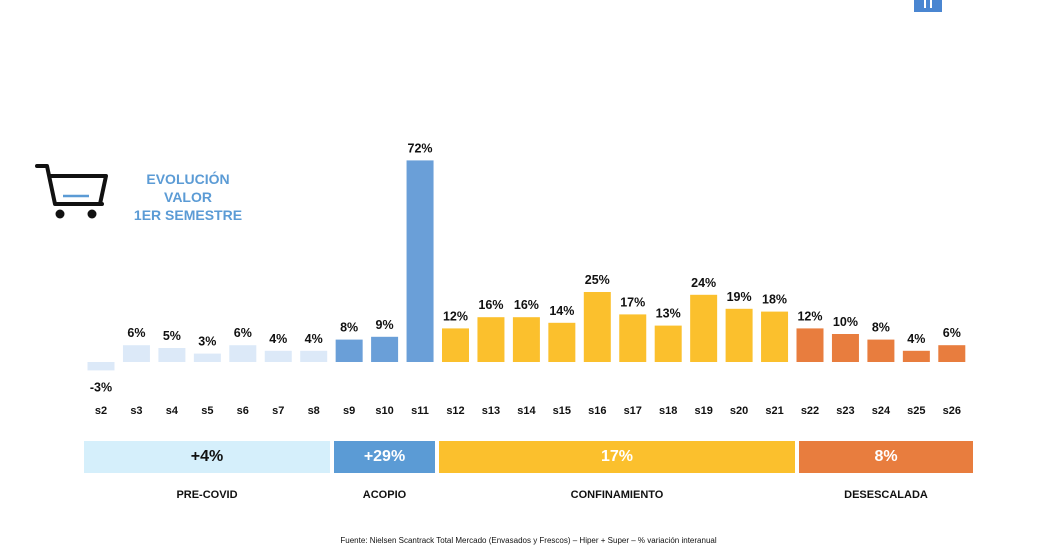  What do you see at coordinates (384, 495) in the screenshot?
I see `phase-name-acopio: ACOPIO` at bounding box center [384, 495].